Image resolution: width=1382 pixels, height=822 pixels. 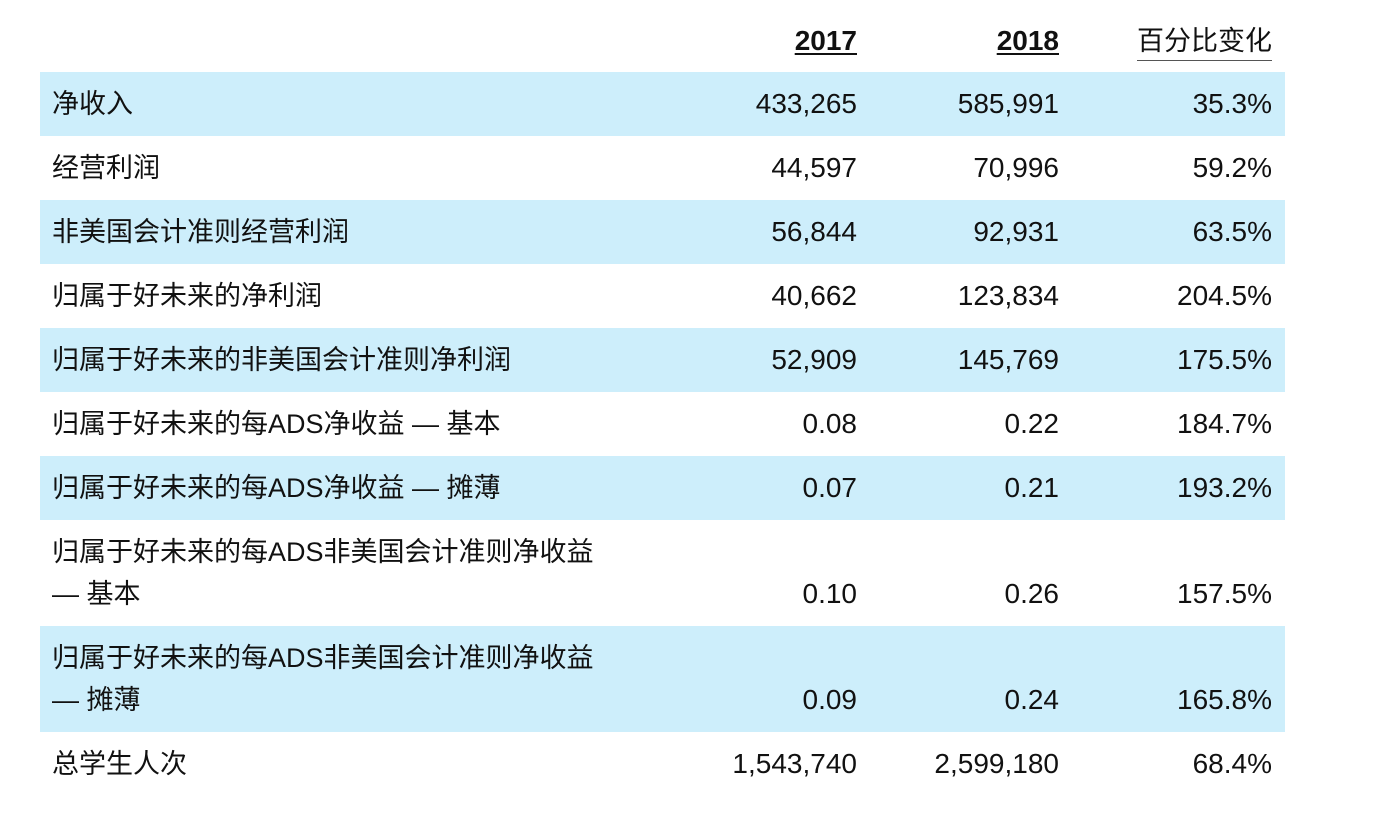 I want to click on row-label: 归属于好未来的每ADS非美国会计准则净收益 — 摊薄, so click(x=323, y=679).